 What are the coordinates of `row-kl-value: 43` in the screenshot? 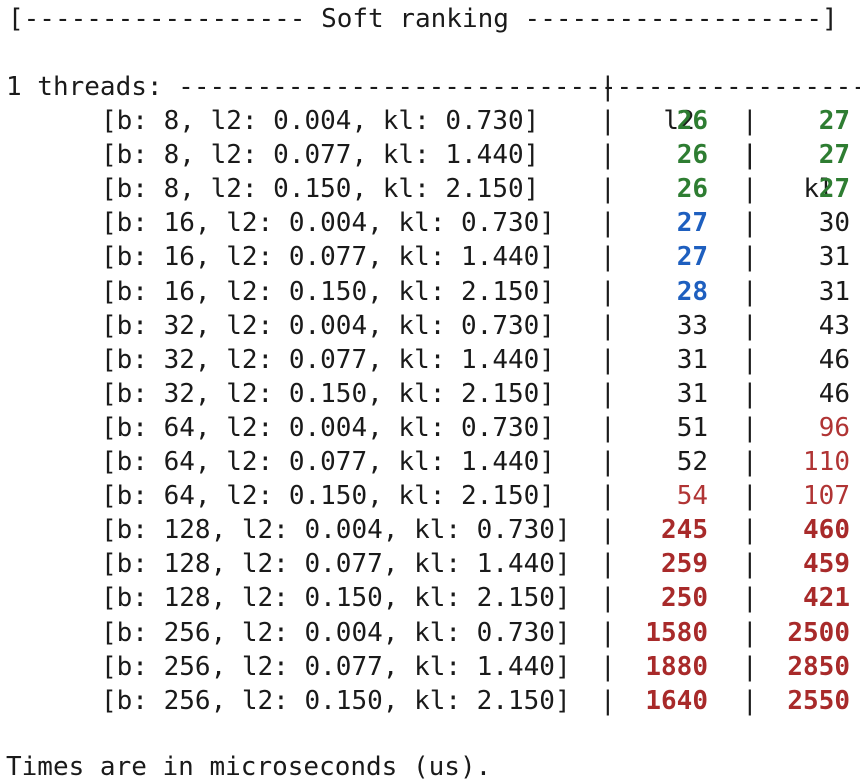 It's located at (834, 325).